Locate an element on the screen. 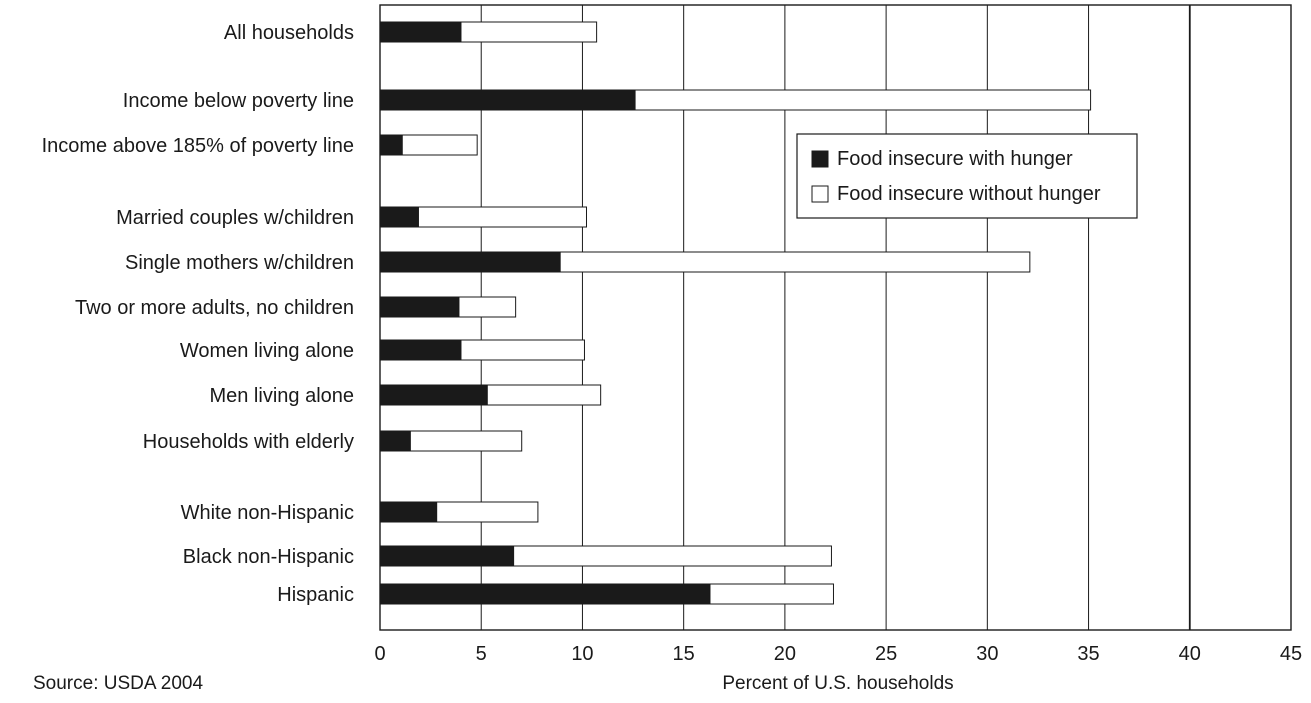 The height and width of the screenshot is (703, 1311). legend-swatch-without-hunger is located at coordinates (820, 194).